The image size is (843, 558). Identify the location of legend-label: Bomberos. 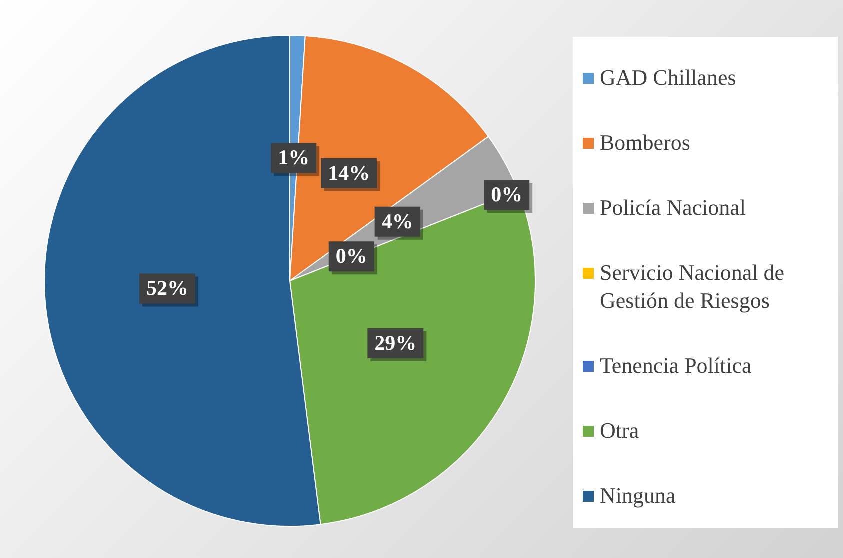
(645, 142).